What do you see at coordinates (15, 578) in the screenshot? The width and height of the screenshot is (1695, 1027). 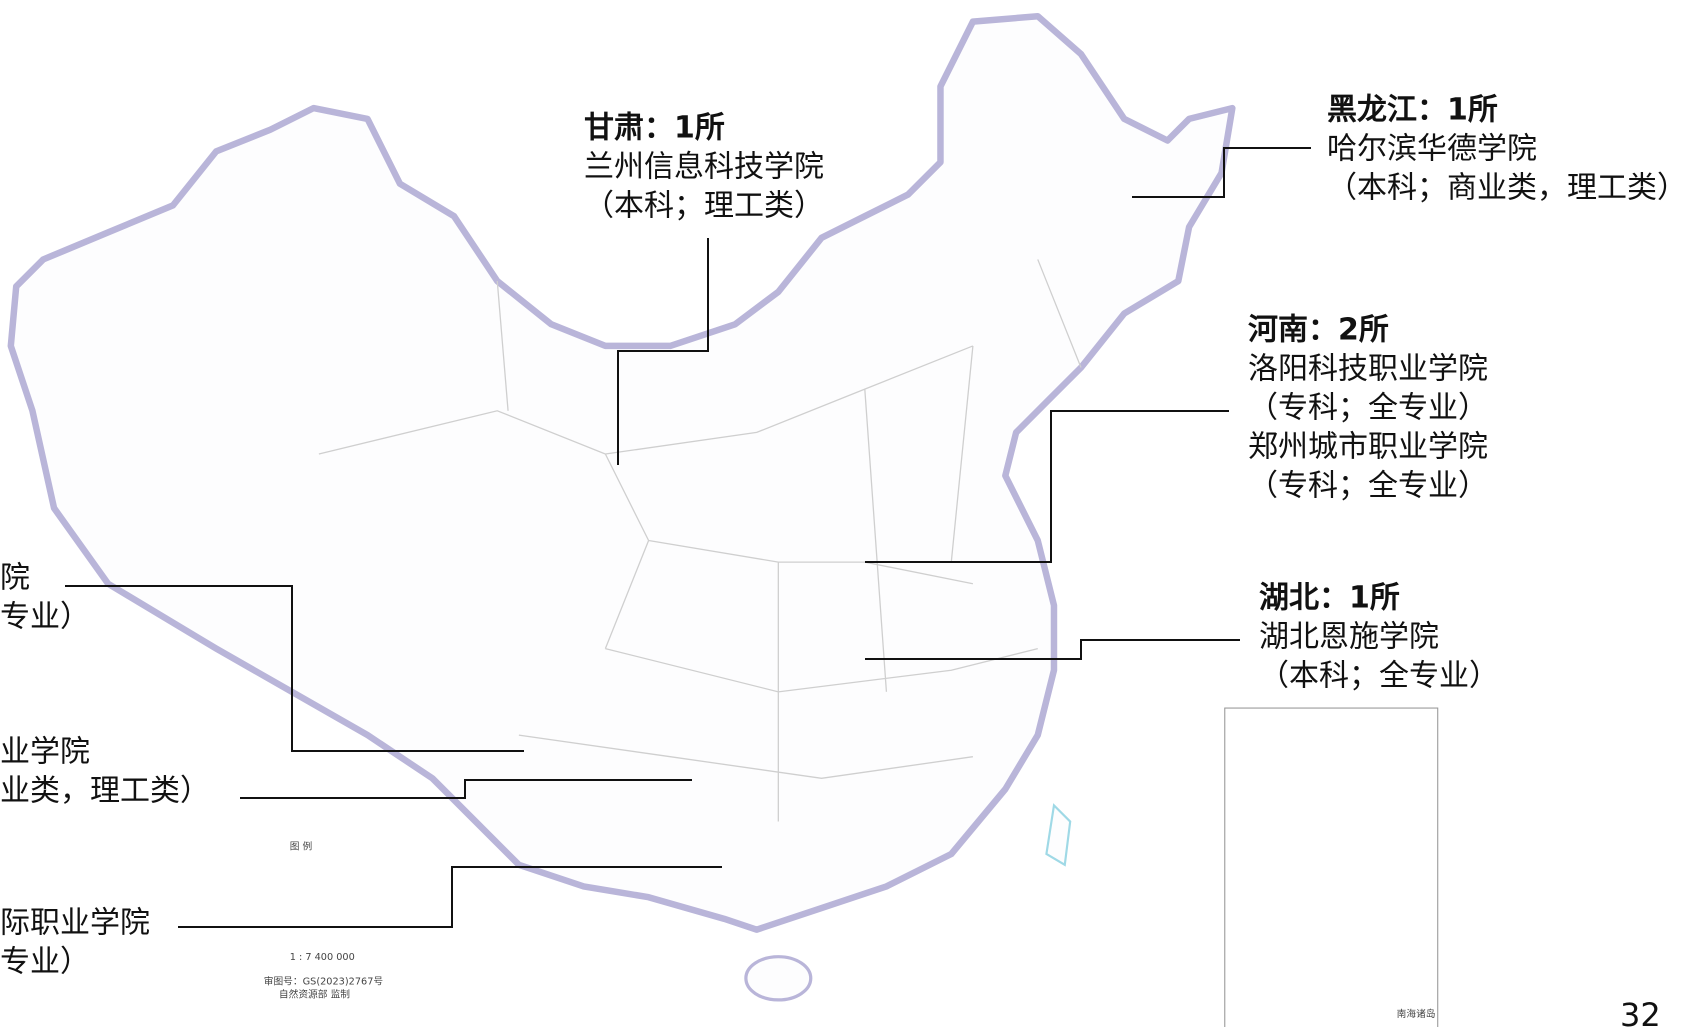 I see `cropped-callout-line: 院` at bounding box center [15, 578].